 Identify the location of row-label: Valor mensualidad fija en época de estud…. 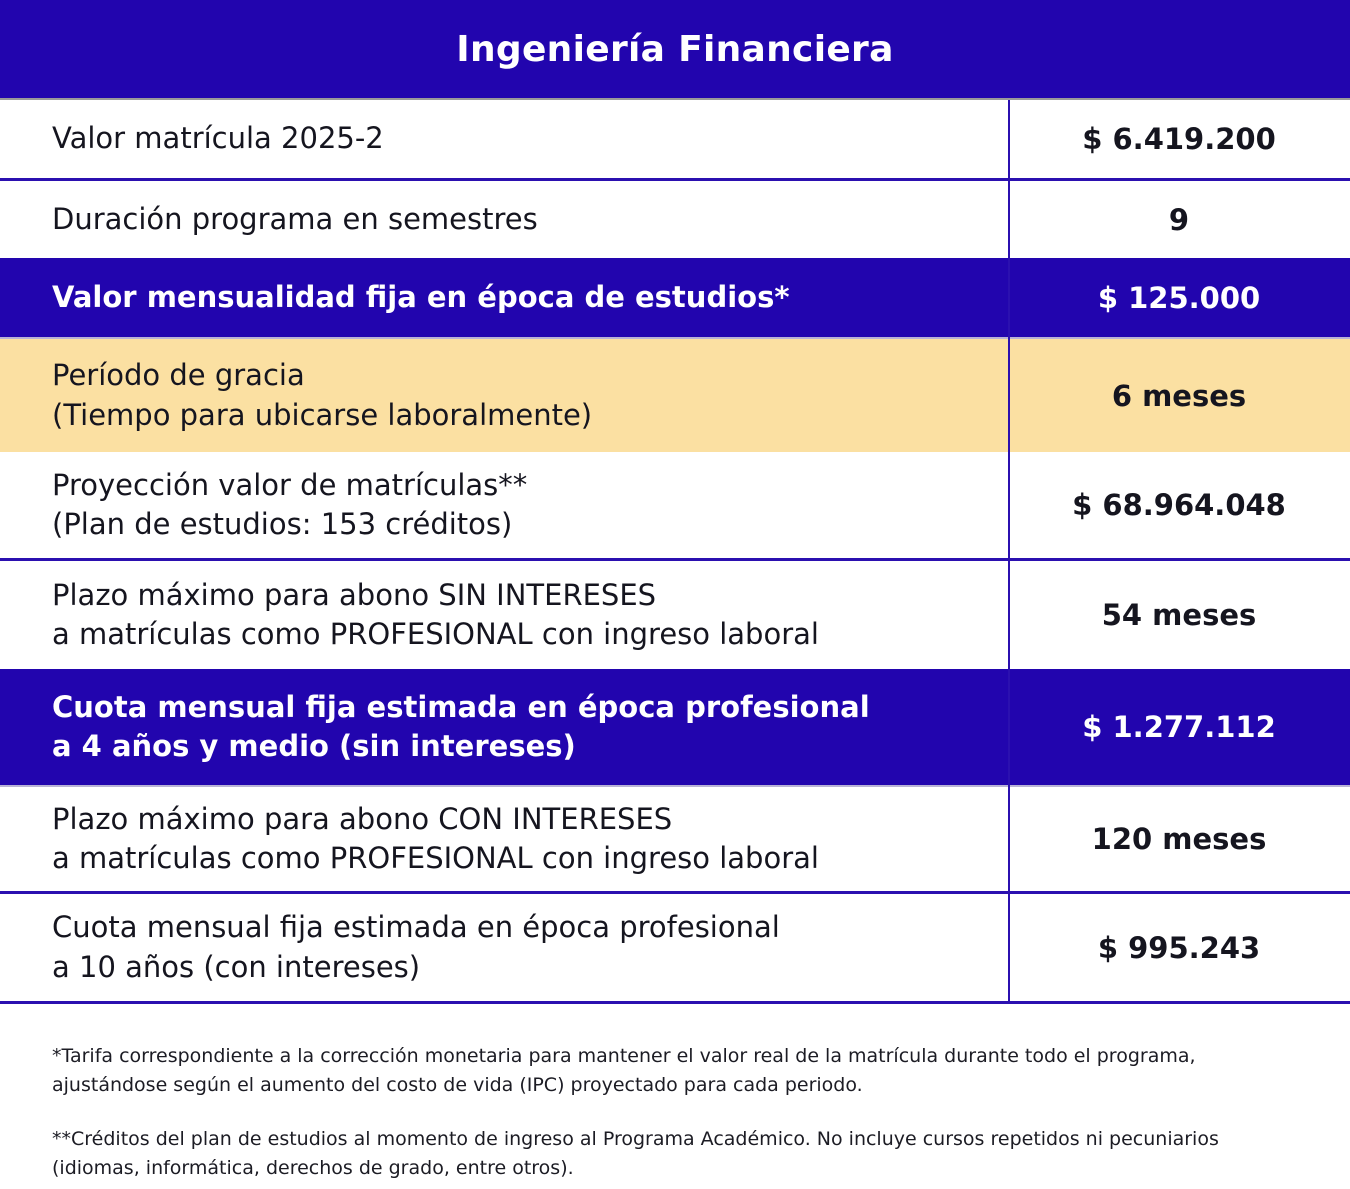
(421, 296).